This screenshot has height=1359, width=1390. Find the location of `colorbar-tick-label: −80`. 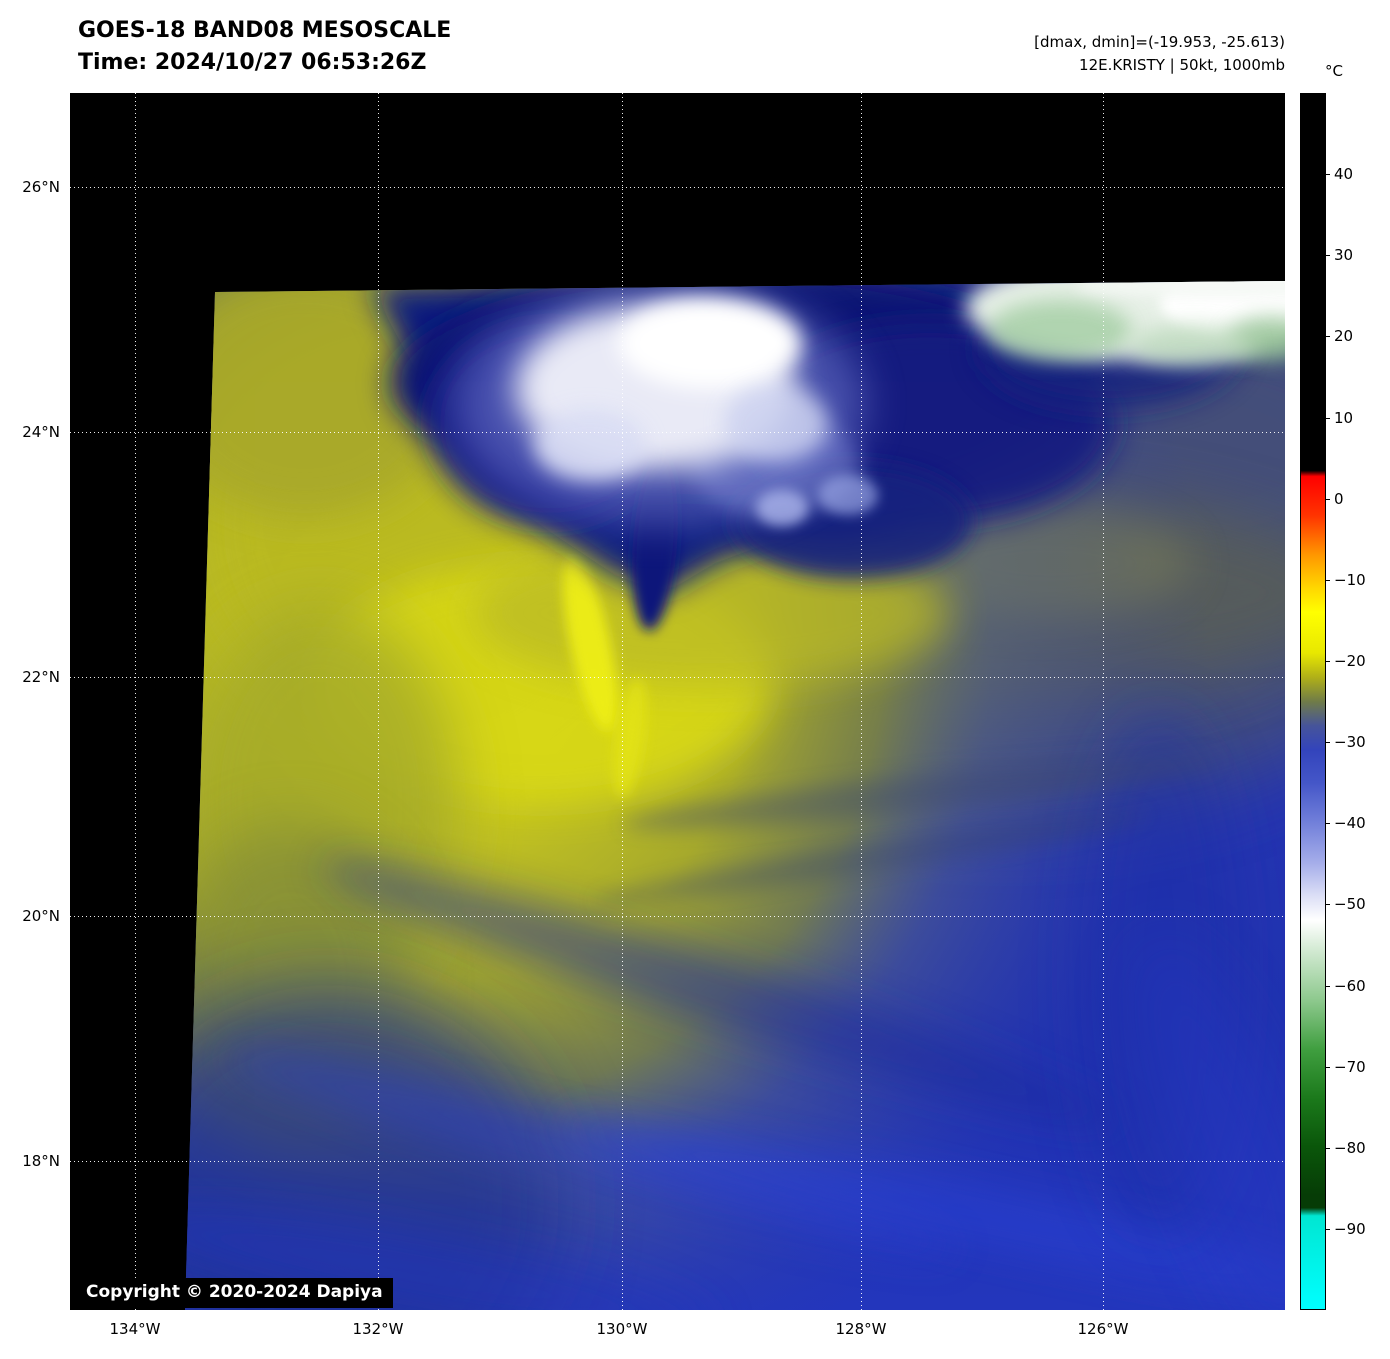

colorbar-tick-label: −80 is located at coordinates (1350, 1147).